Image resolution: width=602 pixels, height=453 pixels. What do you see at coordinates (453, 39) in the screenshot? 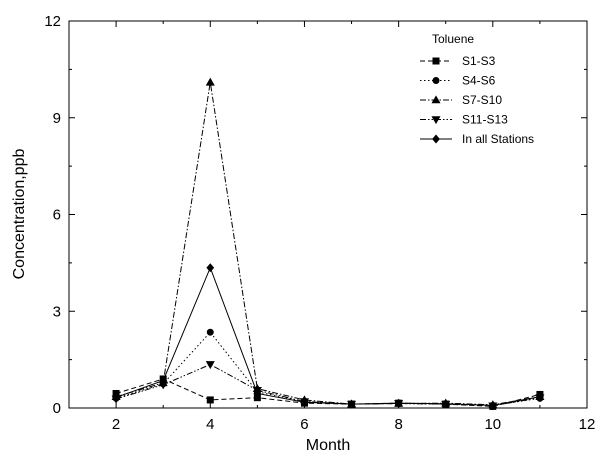
I see `legend-title: Toluene` at bounding box center [453, 39].